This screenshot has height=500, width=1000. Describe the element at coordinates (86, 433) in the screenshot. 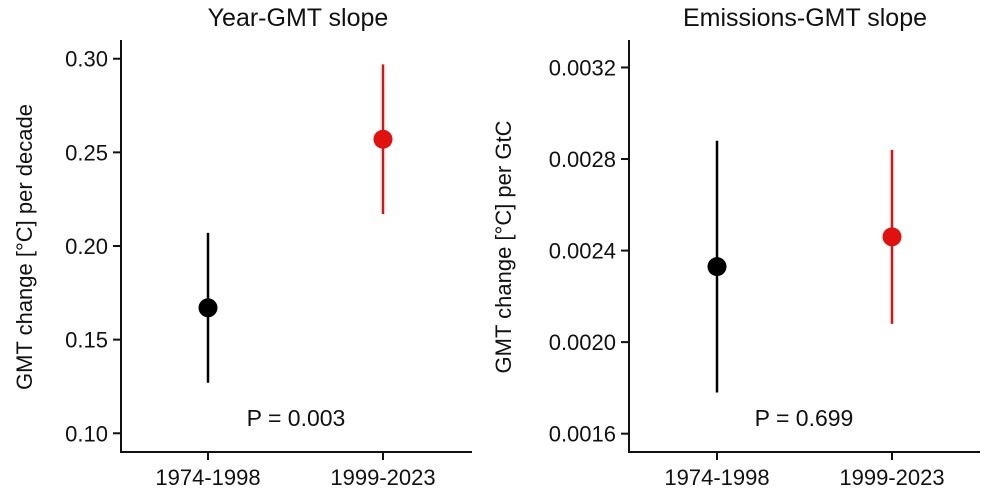

I see `y-tick-label: 0.10` at that location.